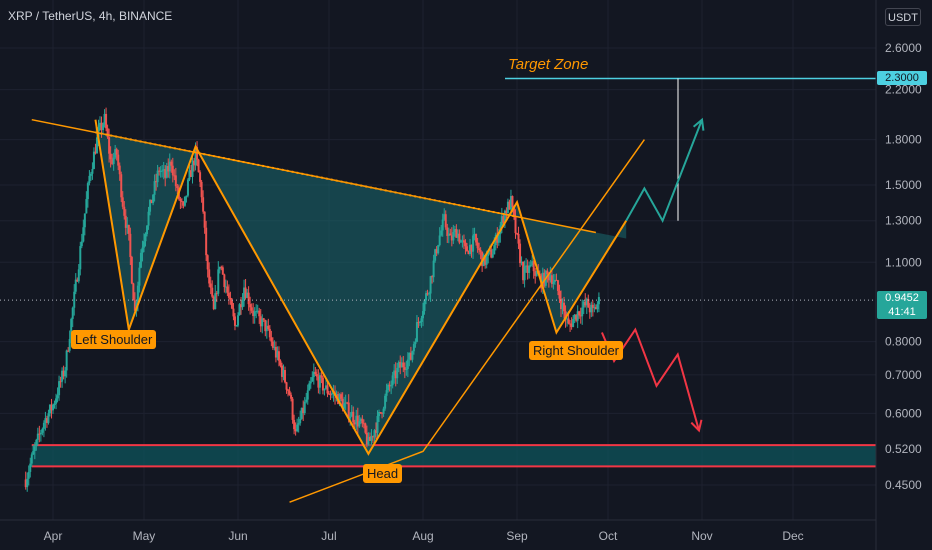 Image resolution: width=932 pixels, height=550 pixels. Describe the element at coordinates (438, 531) in the screenshot. I see `time-axis: Apr May Jun Jul Aug Sep Oct Nov Dec` at that location.